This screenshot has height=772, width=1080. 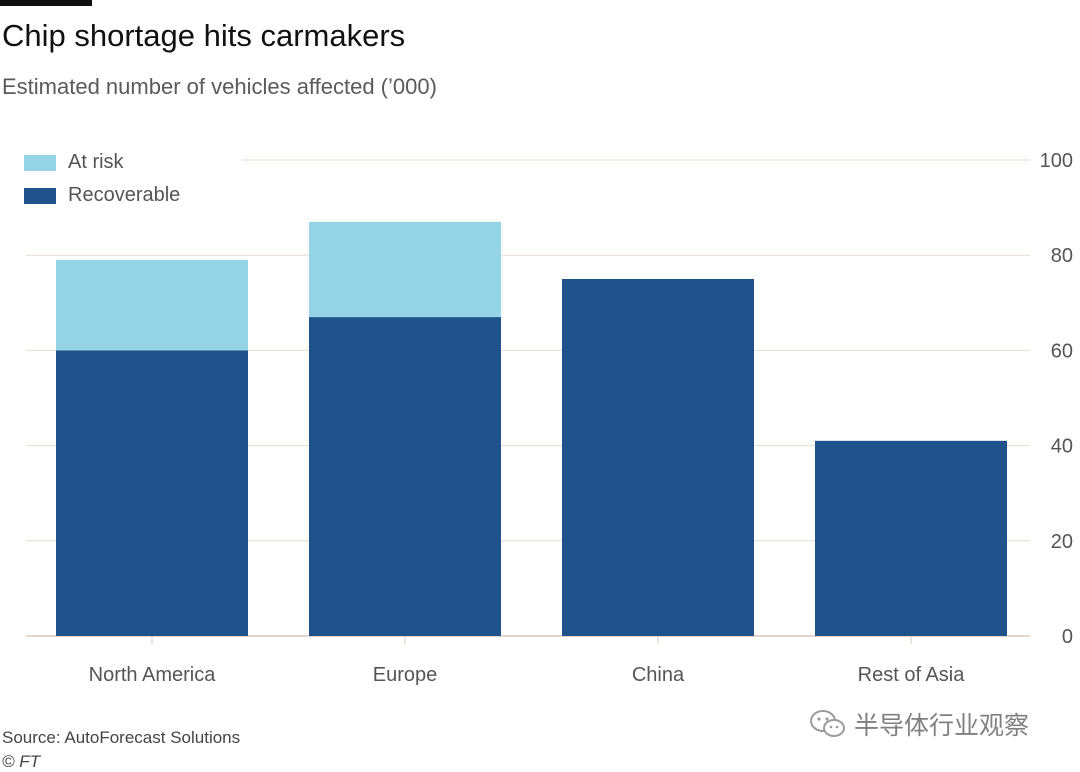 What do you see at coordinates (1062, 256) in the screenshot?
I see `y-tick-label: 80` at bounding box center [1062, 256].